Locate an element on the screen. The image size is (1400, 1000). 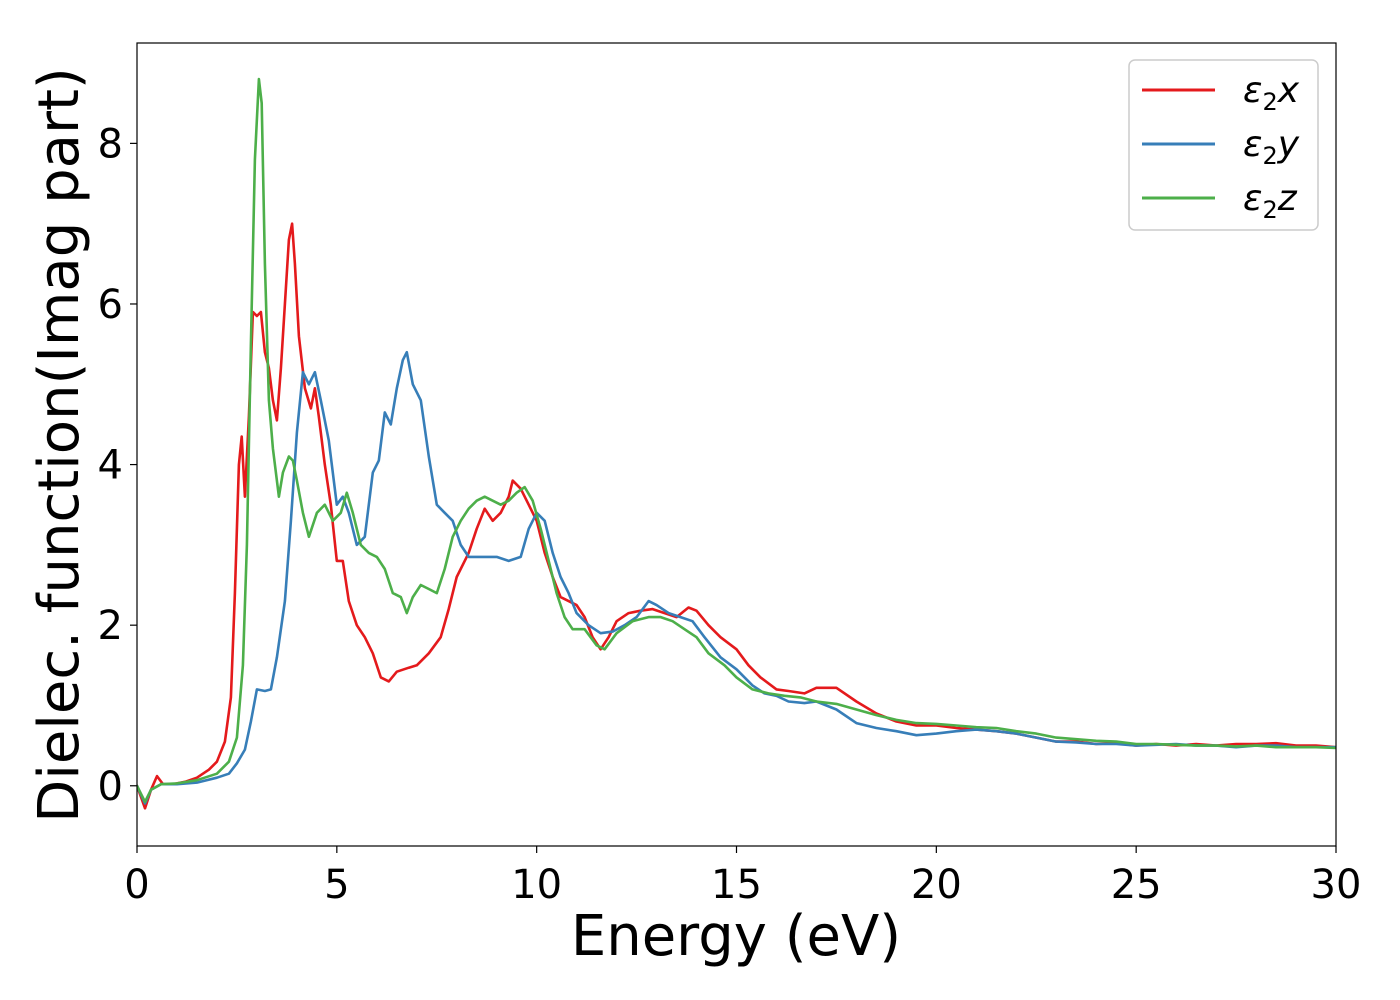
legend-box is located at coordinates (1223, 145).